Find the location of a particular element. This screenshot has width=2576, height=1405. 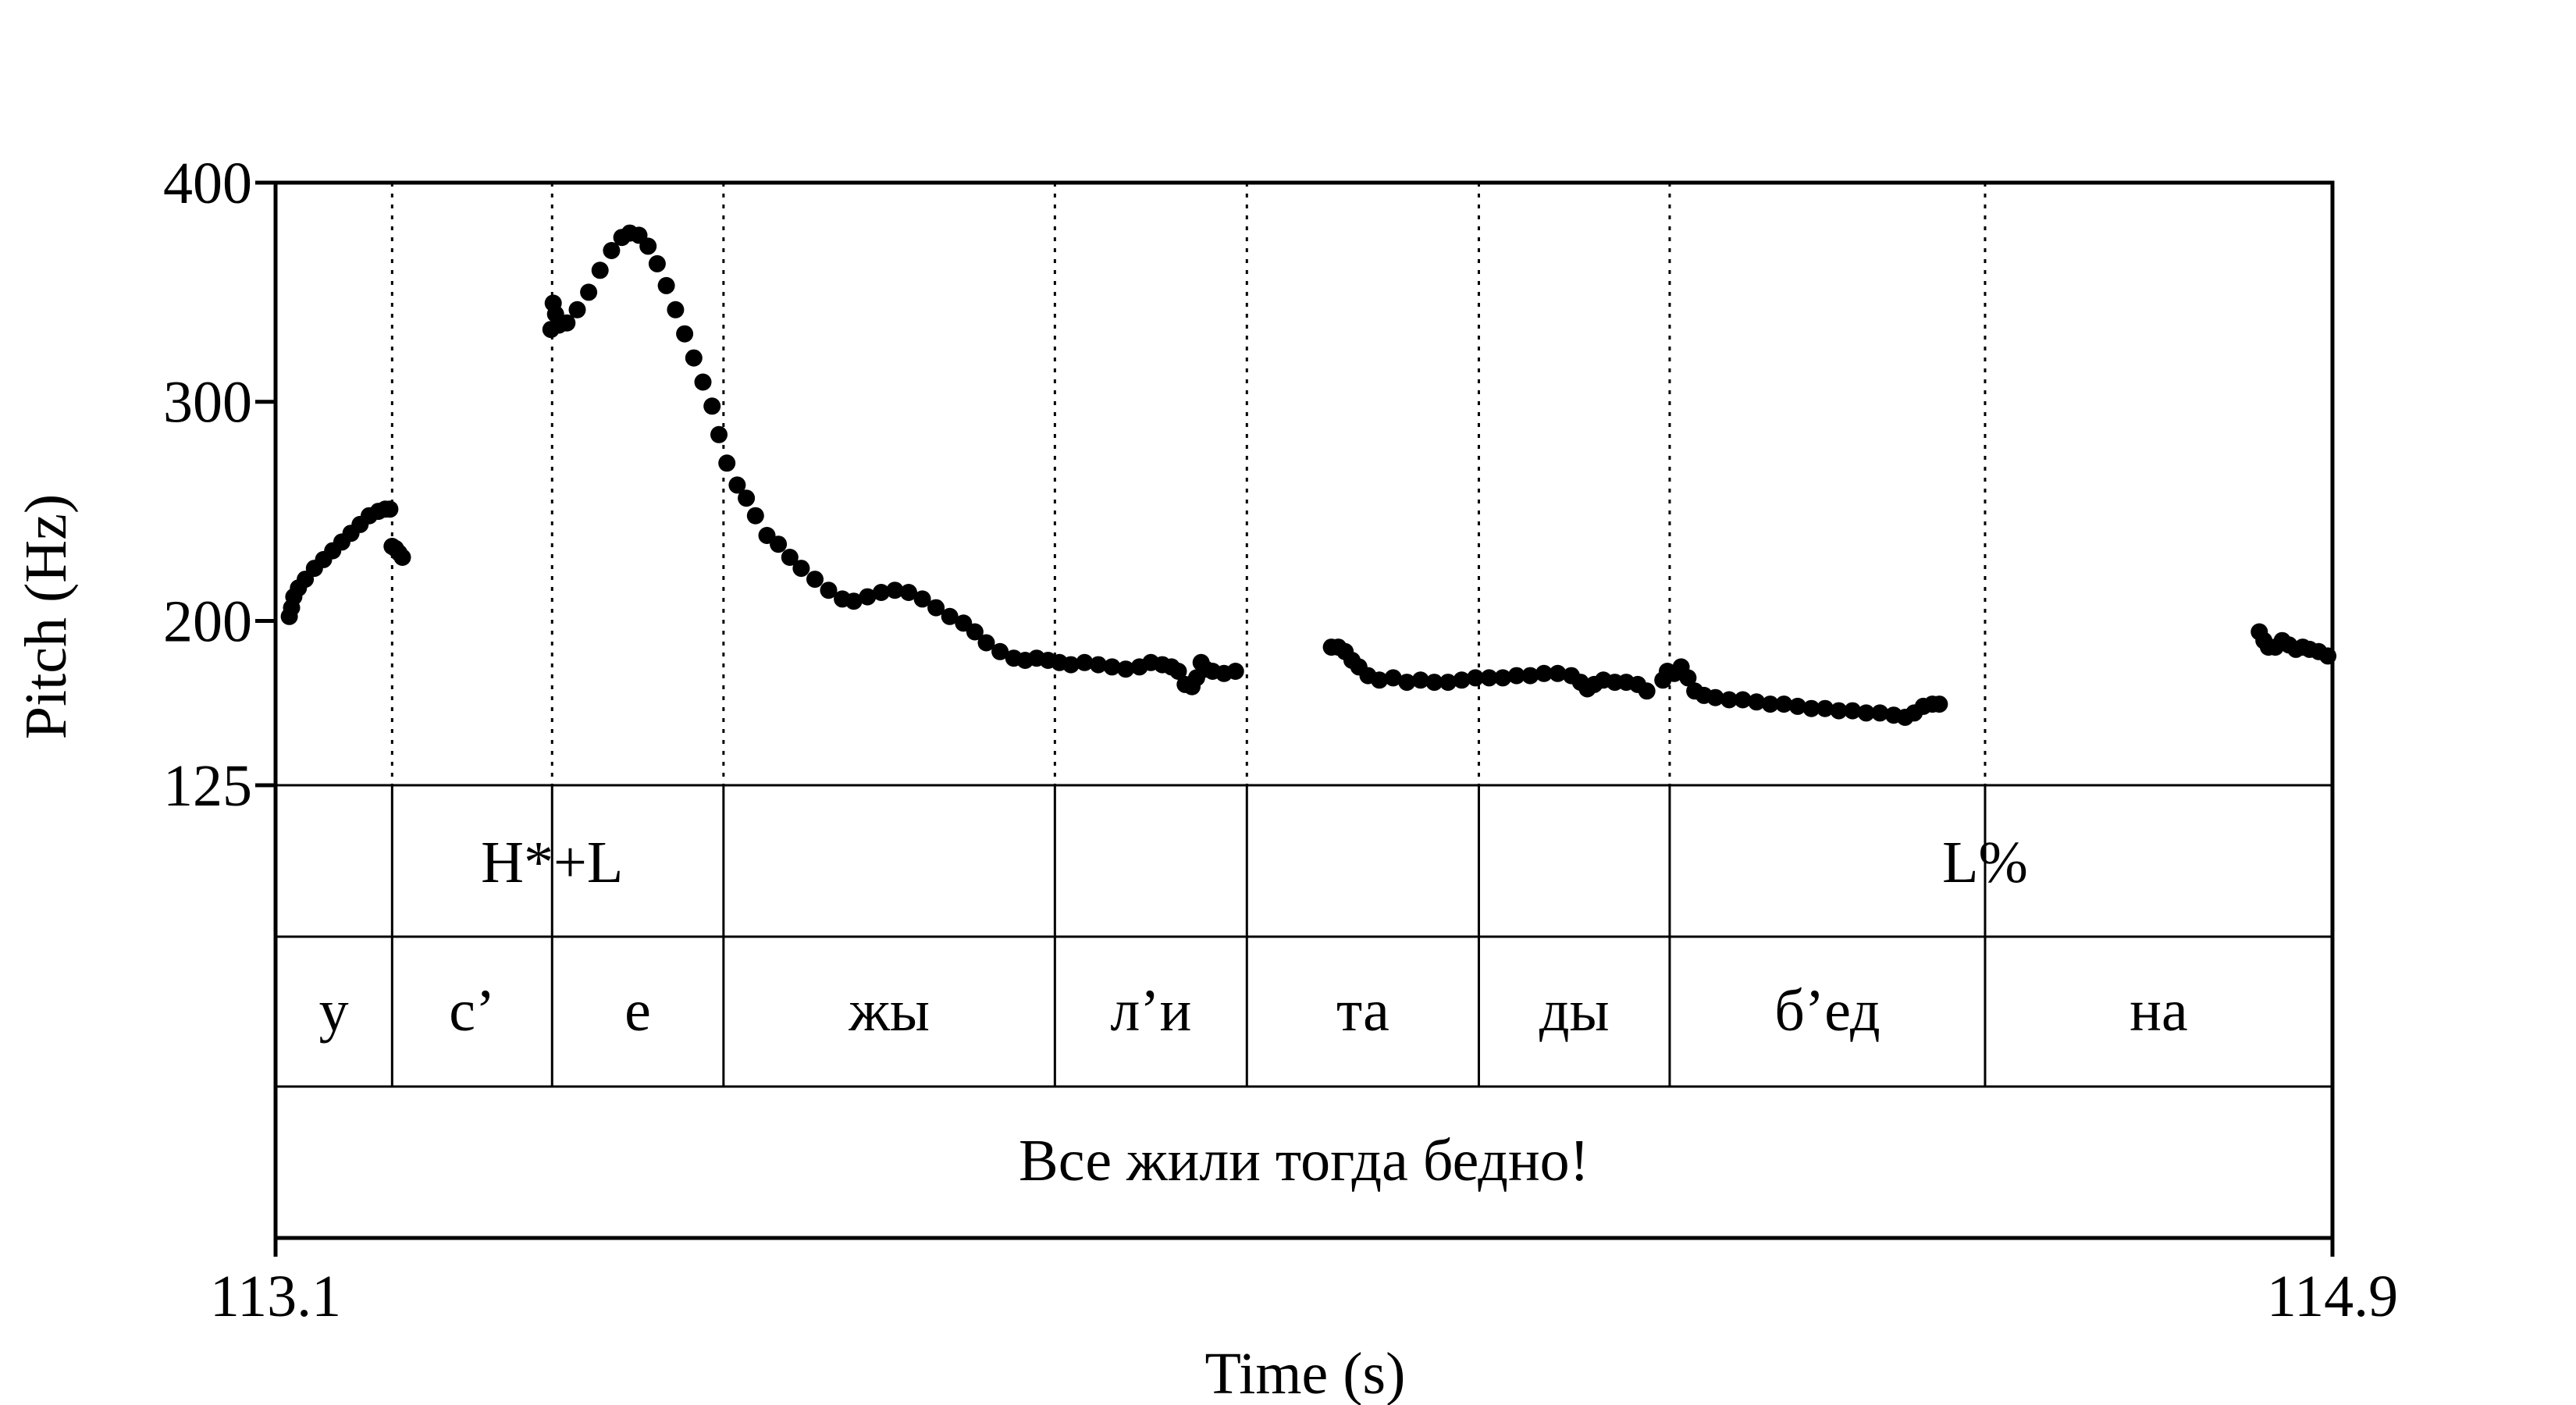

y-tick-label-125: 125 is located at coordinates (207, 786).